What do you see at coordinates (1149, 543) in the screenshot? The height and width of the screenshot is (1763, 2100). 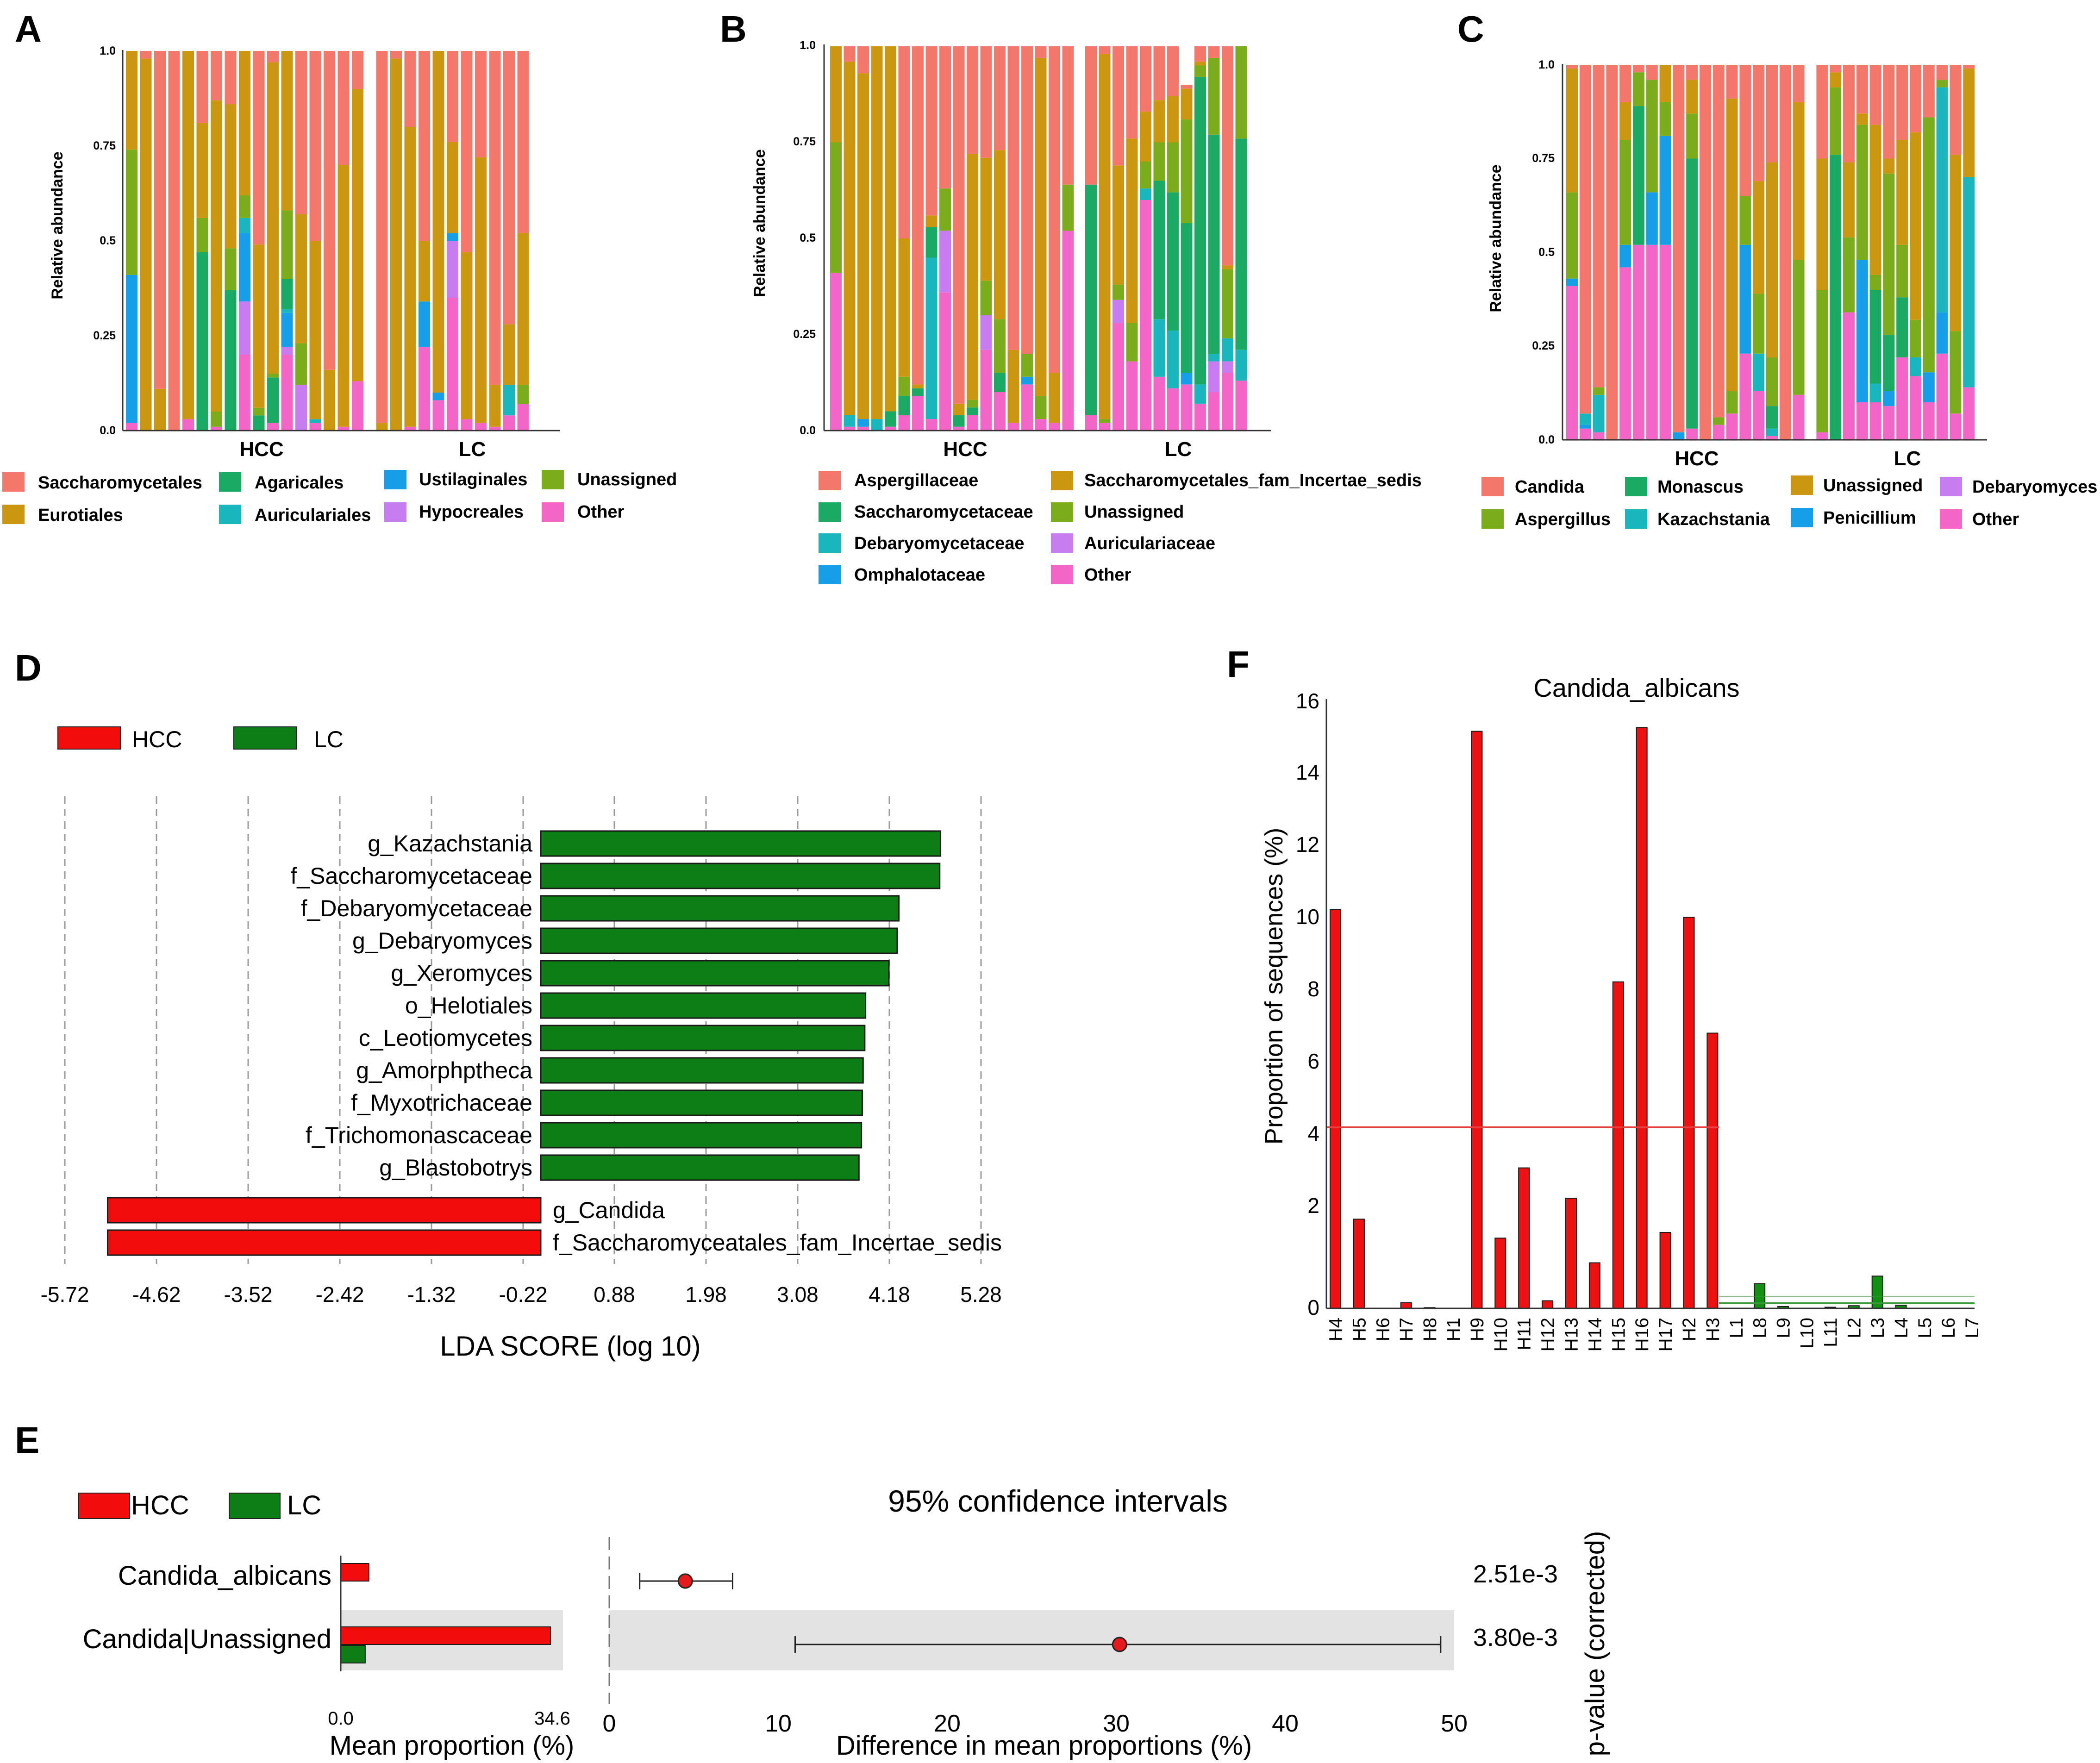 I see `legend-item: Auriculariaceae` at bounding box center [1149, 543].